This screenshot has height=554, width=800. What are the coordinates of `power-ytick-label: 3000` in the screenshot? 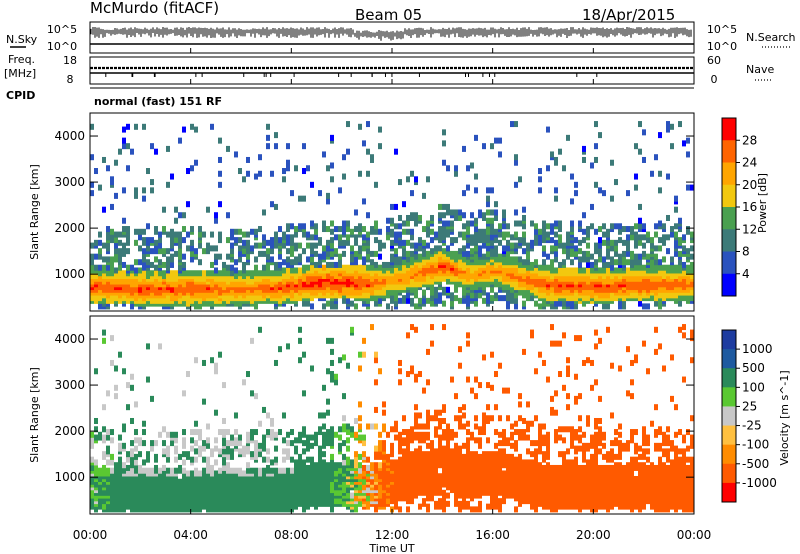 It's located at (69, 182).